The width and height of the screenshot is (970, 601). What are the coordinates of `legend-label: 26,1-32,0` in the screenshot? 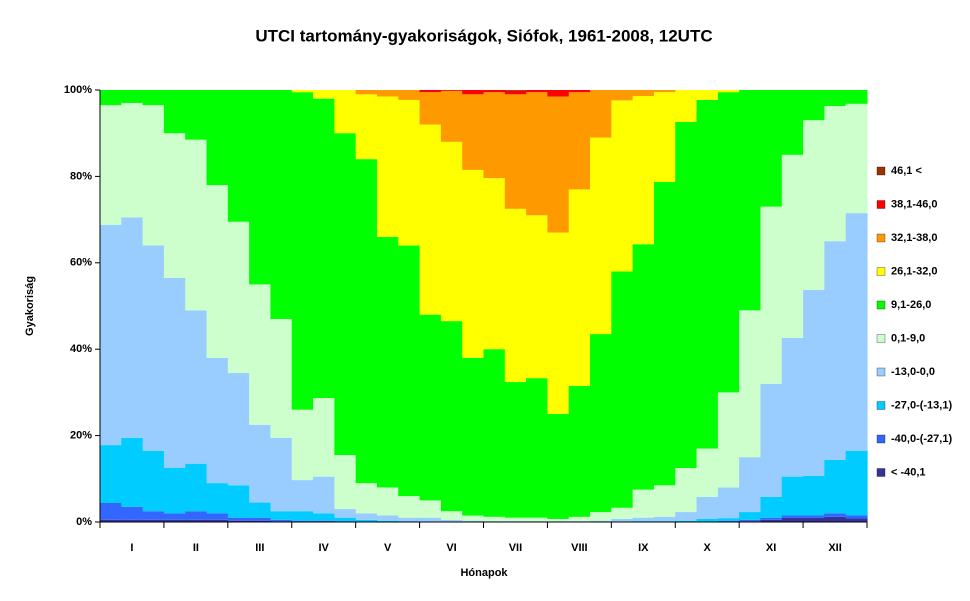 It's located at (914, 271).